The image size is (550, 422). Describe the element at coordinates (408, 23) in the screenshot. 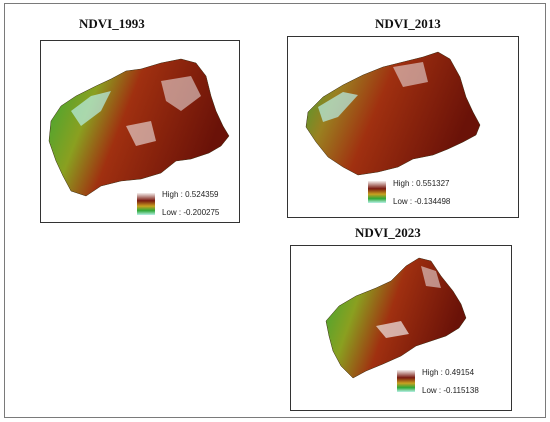

I see `panel-title-2013: NDVI_2013` at that location.